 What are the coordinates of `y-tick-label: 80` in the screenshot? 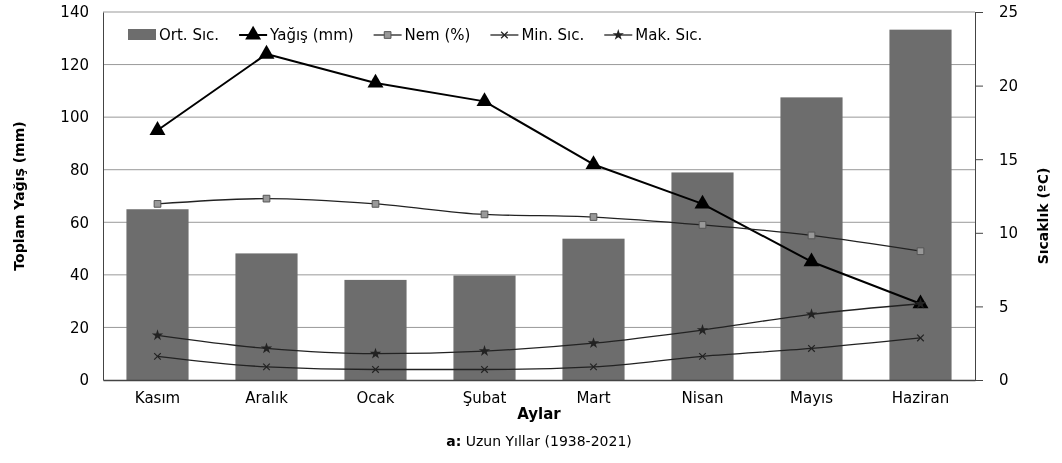 It's located at (79, 170).